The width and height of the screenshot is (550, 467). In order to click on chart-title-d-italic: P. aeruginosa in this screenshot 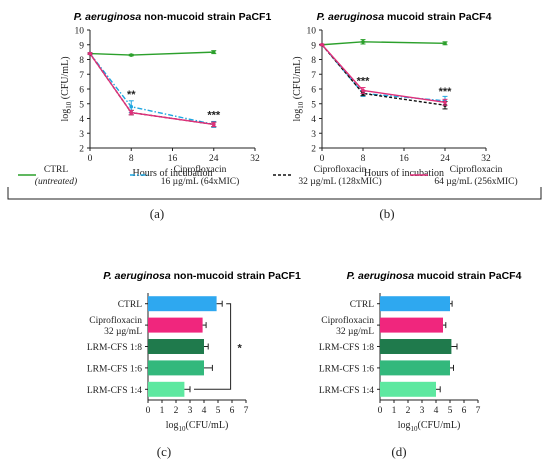, I will do `click(381, 276)`.